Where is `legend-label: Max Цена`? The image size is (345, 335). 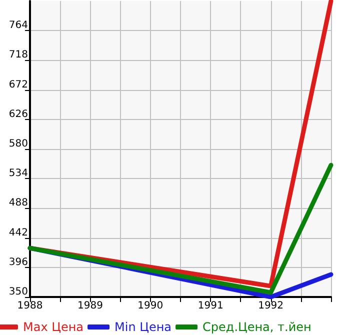
legend-label: Max Цена is located at coordinates (53, 327).